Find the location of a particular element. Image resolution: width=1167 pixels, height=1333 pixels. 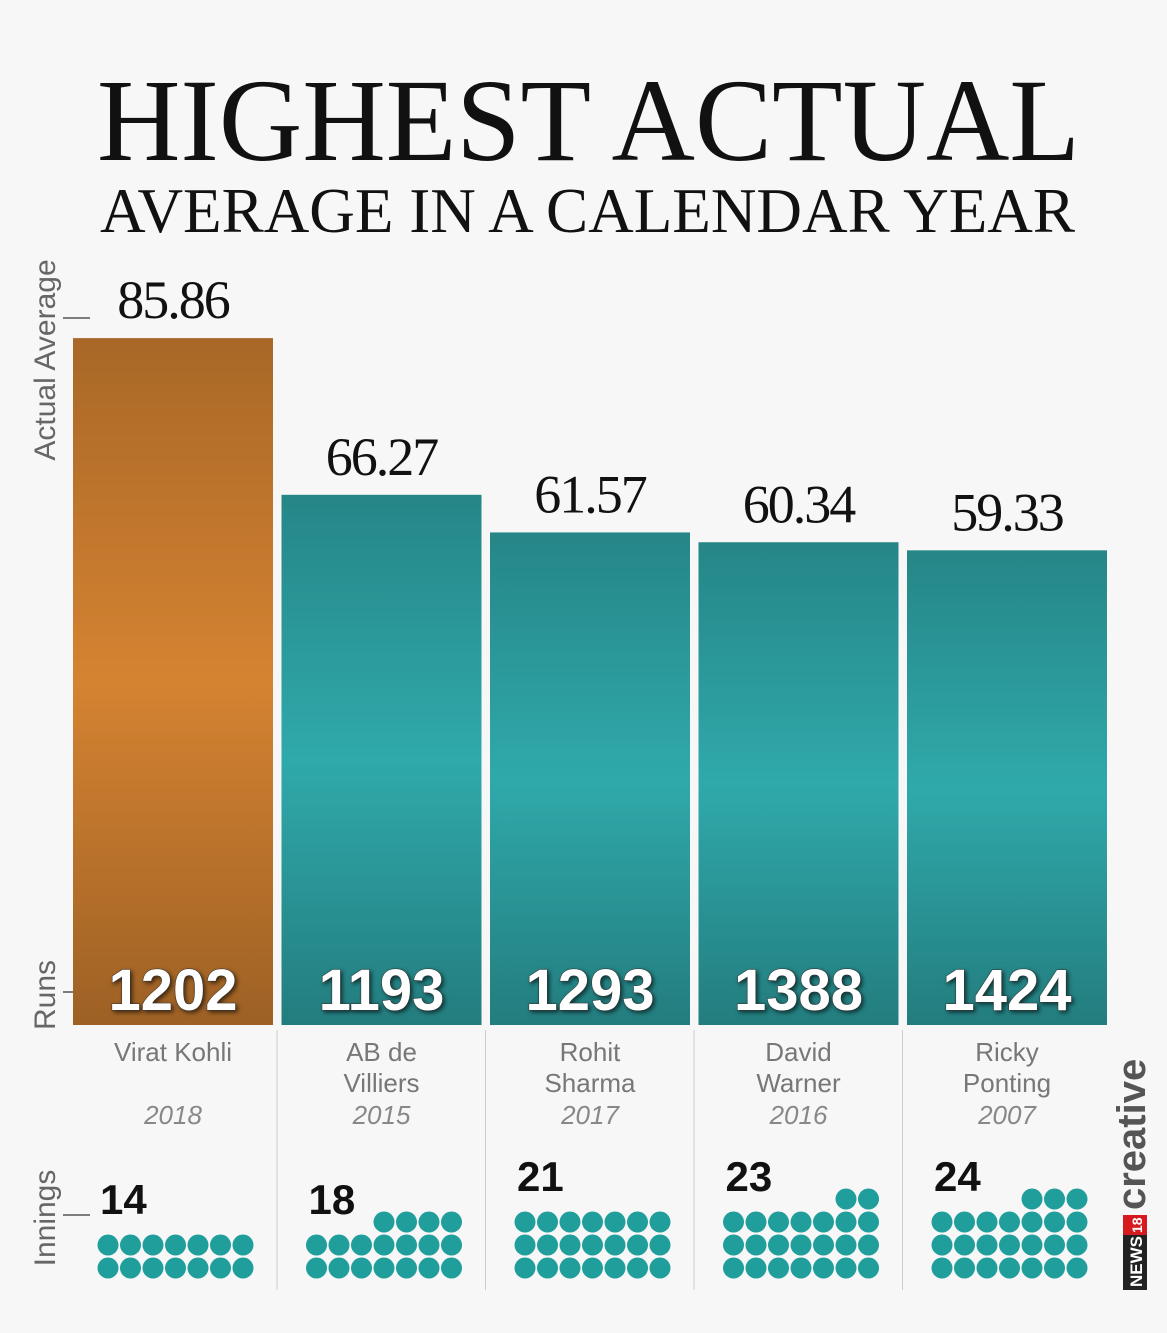

runs-label: Runs is located at coordinates (45, 995).